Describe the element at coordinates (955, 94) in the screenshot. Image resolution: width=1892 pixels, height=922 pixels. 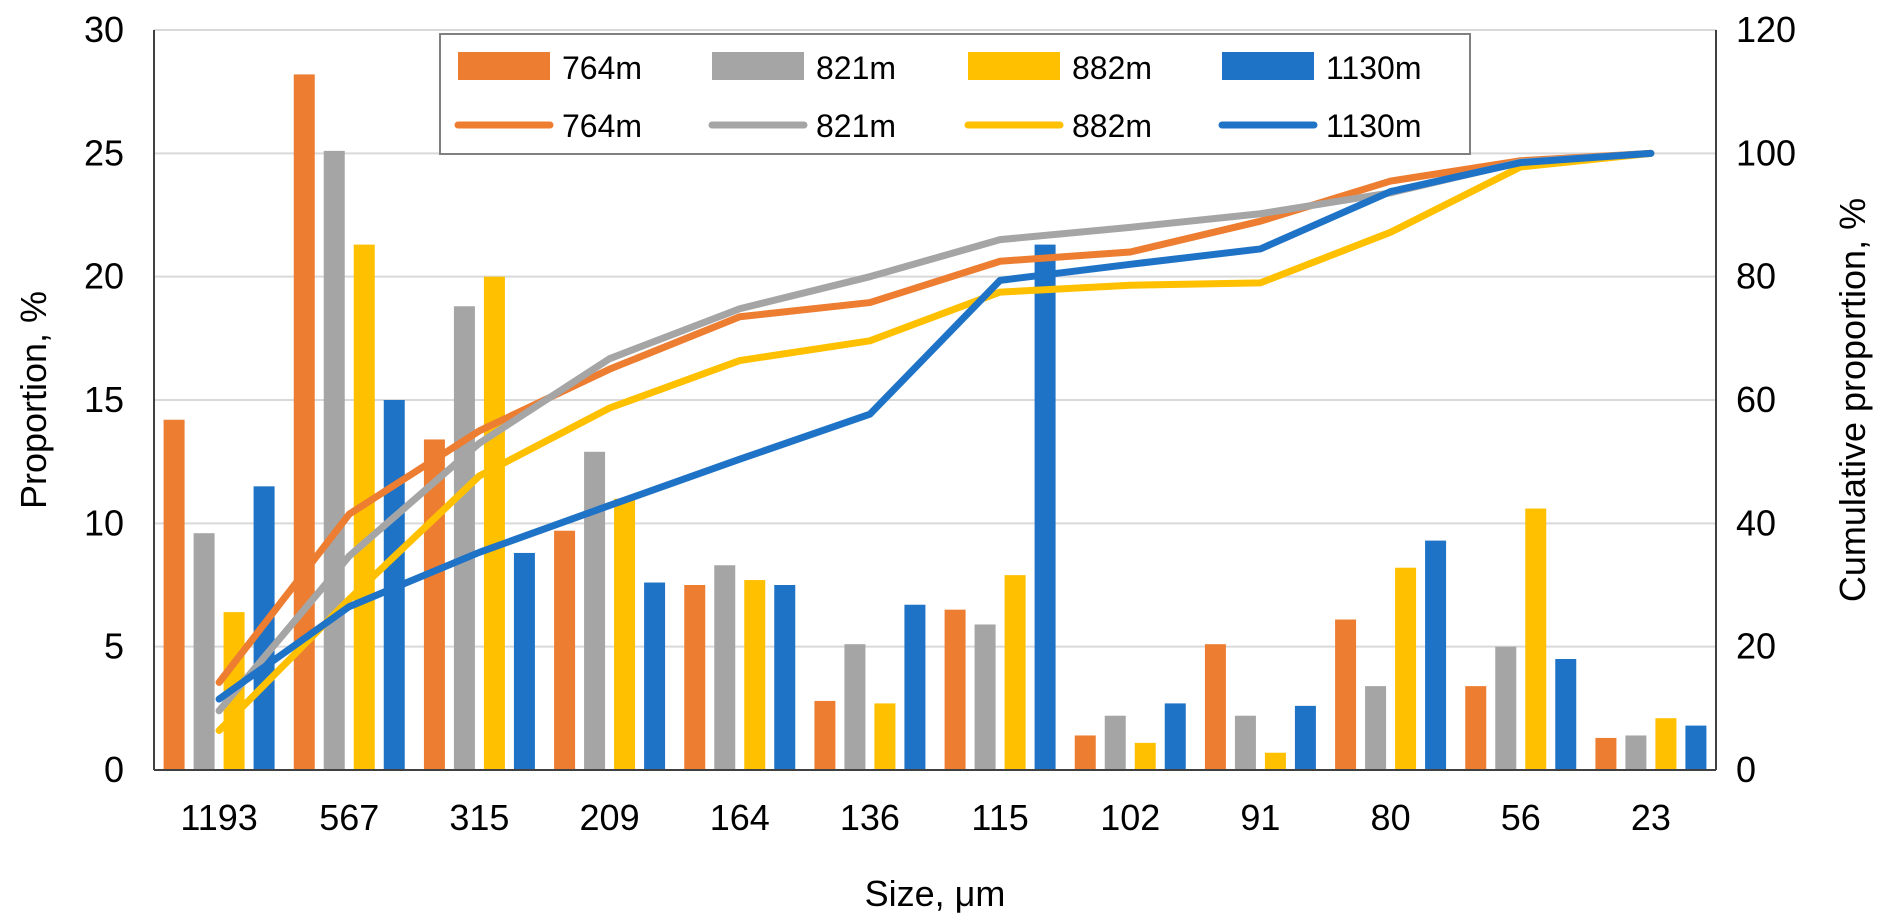
I see `legend: 764m 821m 882m 1130m 764m 821m 882m 1130m` at that location.